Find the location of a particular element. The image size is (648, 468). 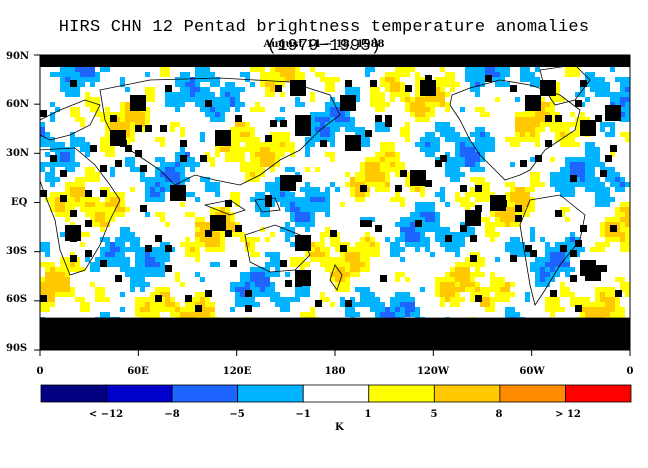

colorbar-label-2: −8 is located at coordinates (172, 414).